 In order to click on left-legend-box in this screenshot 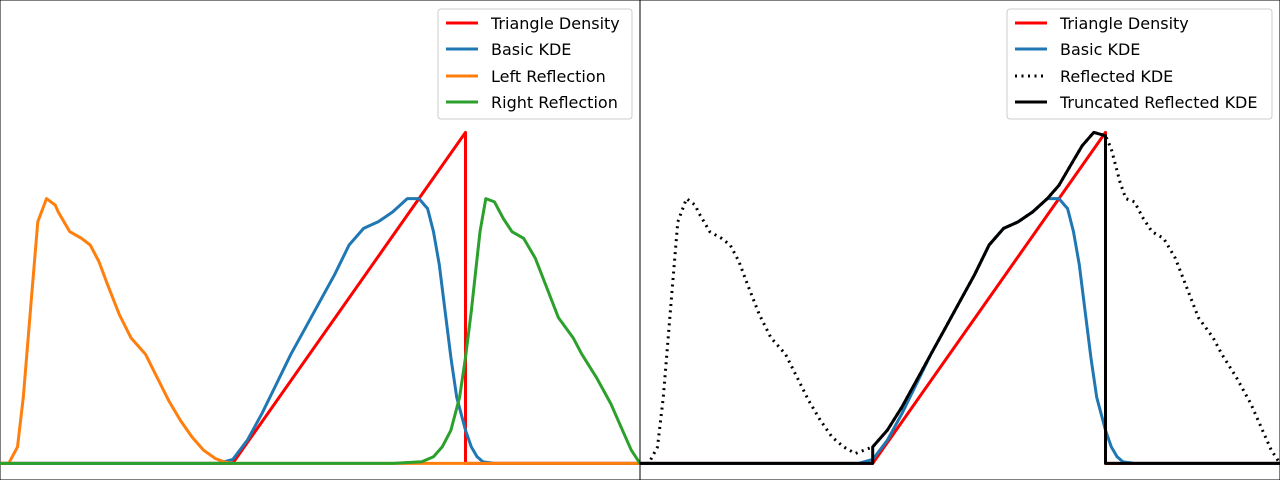, I will do `click(535, 64)`.